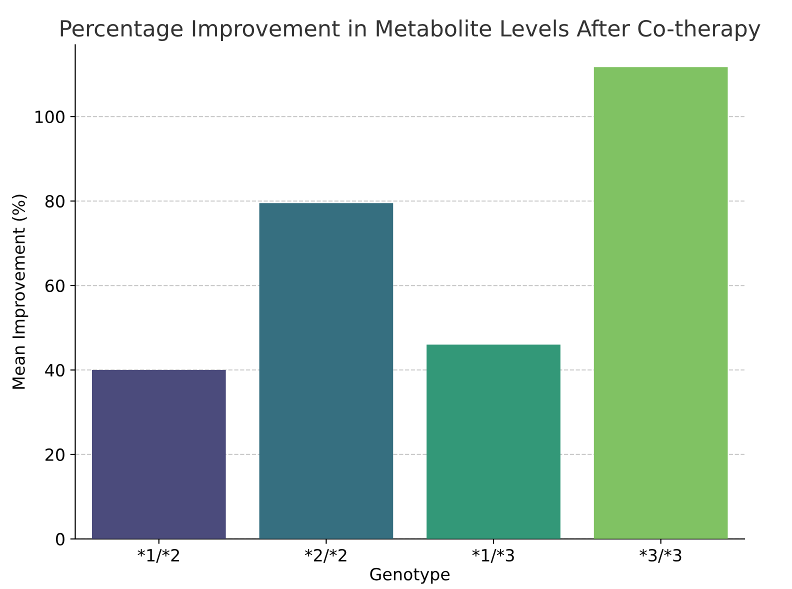  What do you see at coordinates (54, 201) in the screenshot?
I see `y-tick-label: 80` at bounding box center [54, 201].